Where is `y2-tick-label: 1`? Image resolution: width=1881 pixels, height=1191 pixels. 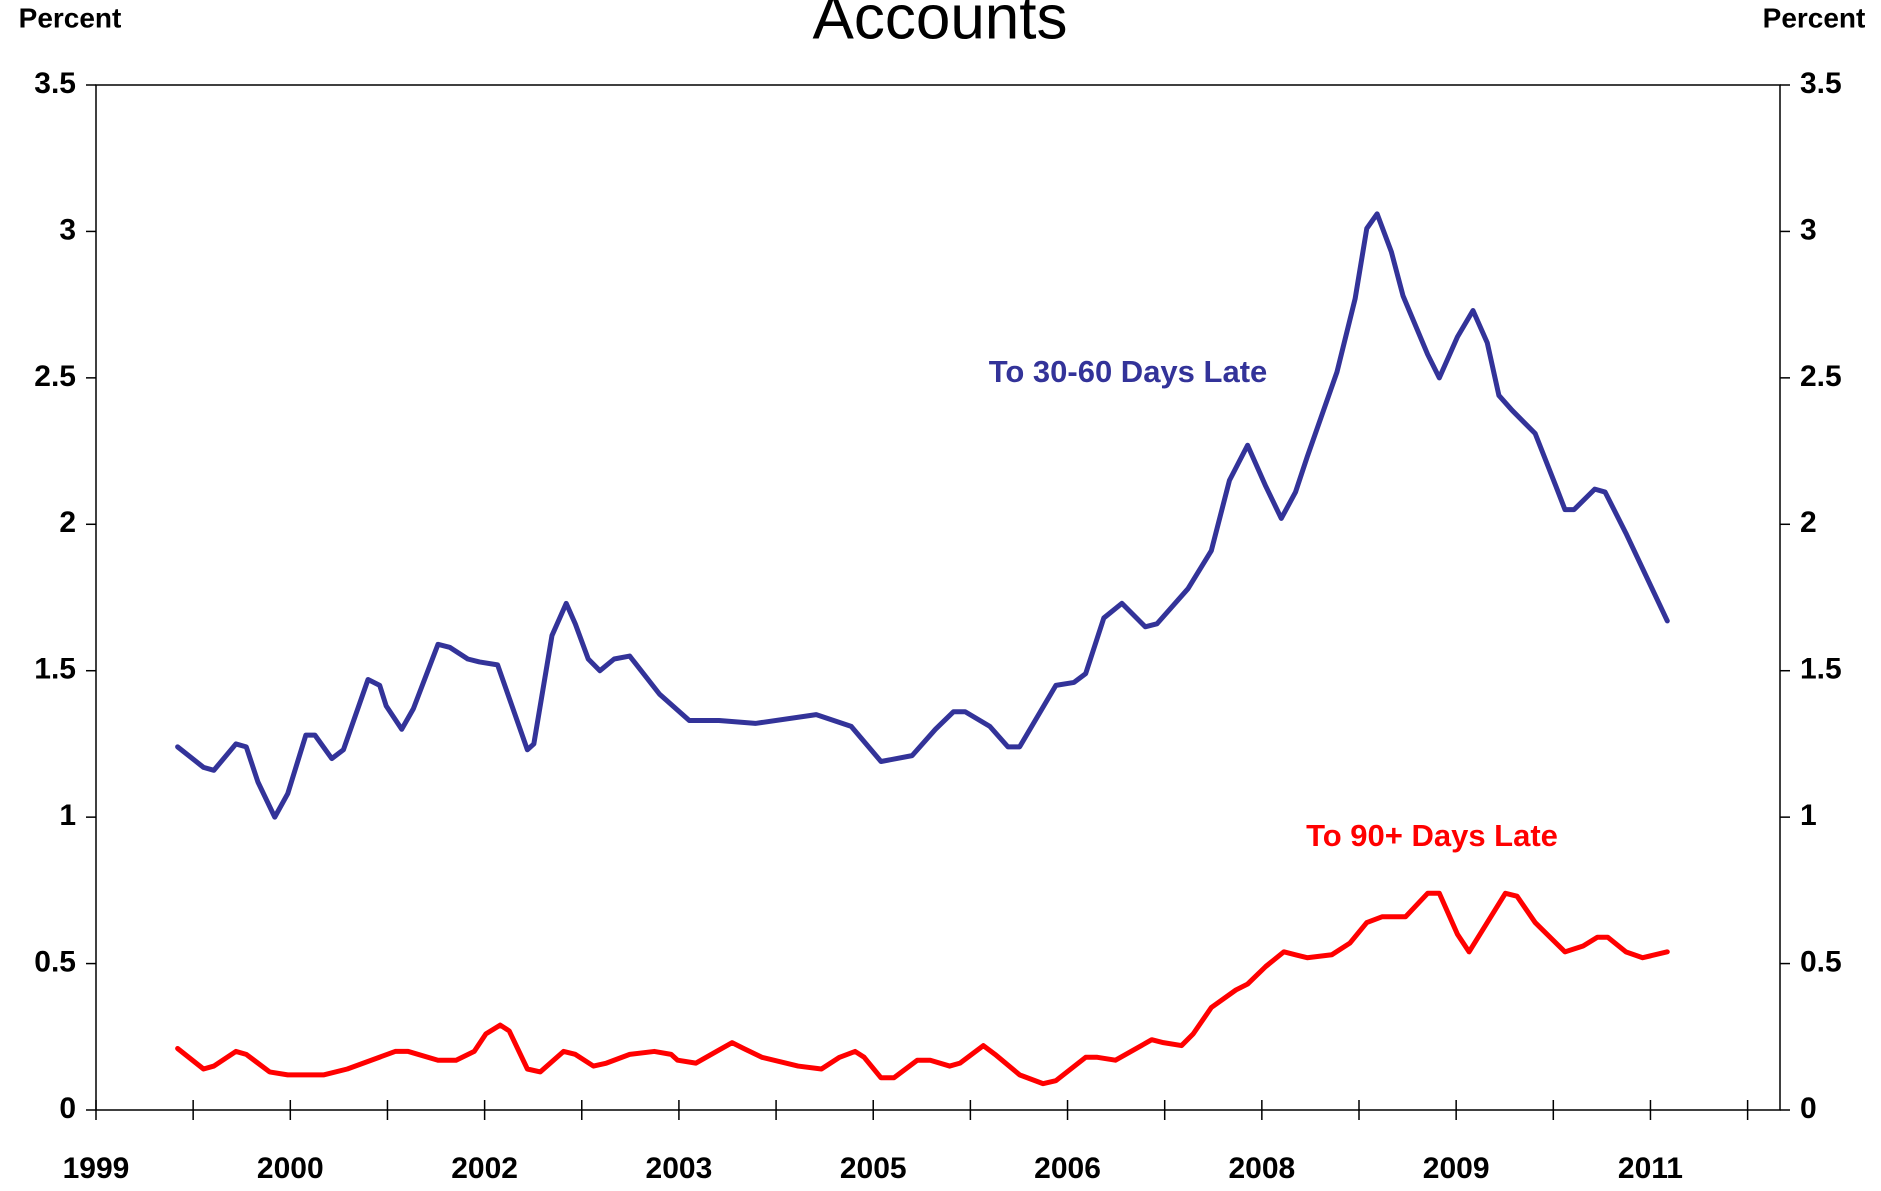
y2-tick-label: 1 is located at coordinates (1808, 815).